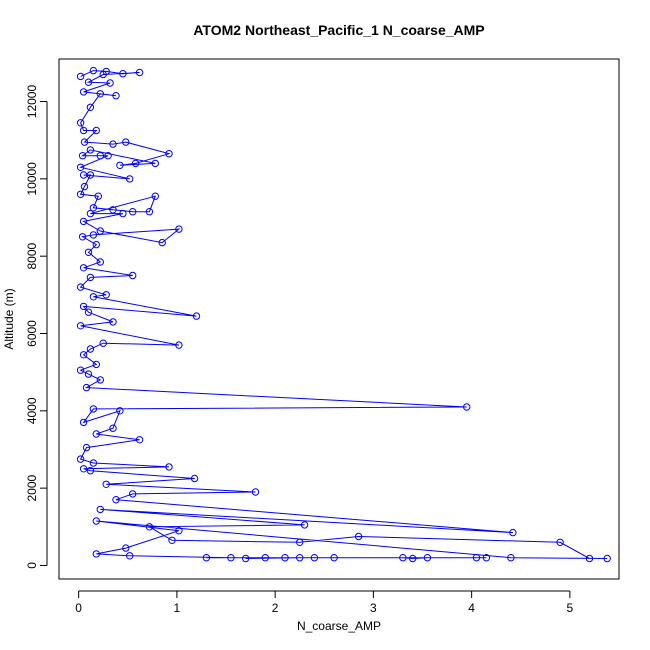 This screenshot has width=650, height=650. Describe the element at coordinates (324, 602) in the screenshot. I see `x-axis: 0 1 2 3 4 5` at that location.